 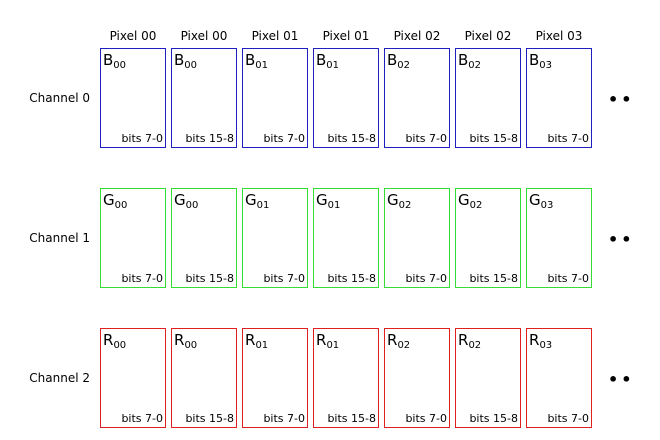 I want to click on cell-component-label: B03, so click(x=541, y=61).